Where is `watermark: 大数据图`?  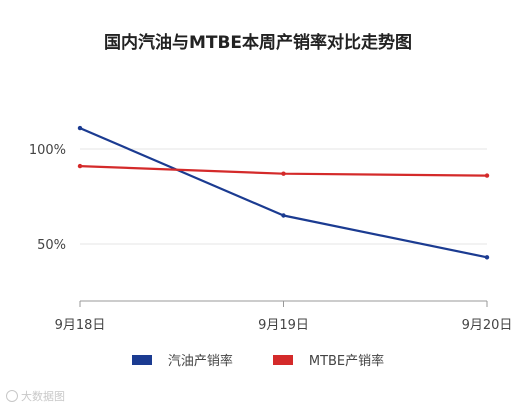
watermark: 大数据图 is located at coordinates (35, 396).